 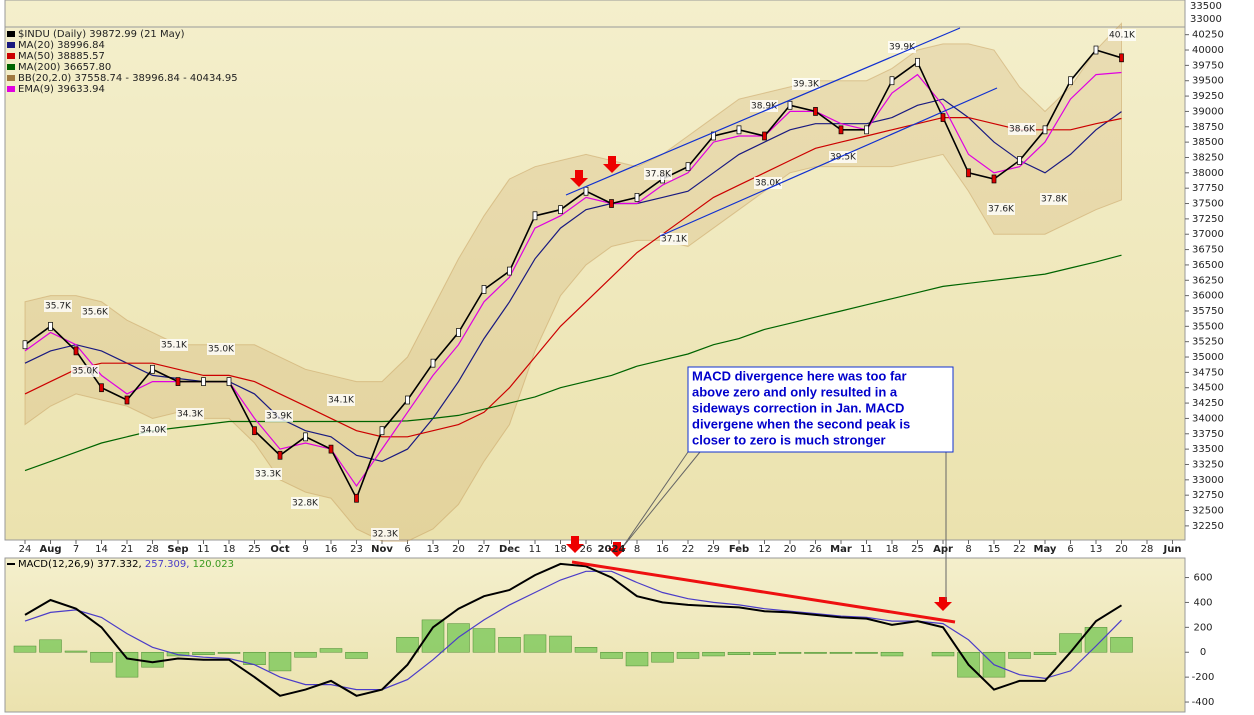 I want to click on y-tick-label: 38500, so click(x=1208, y=142).